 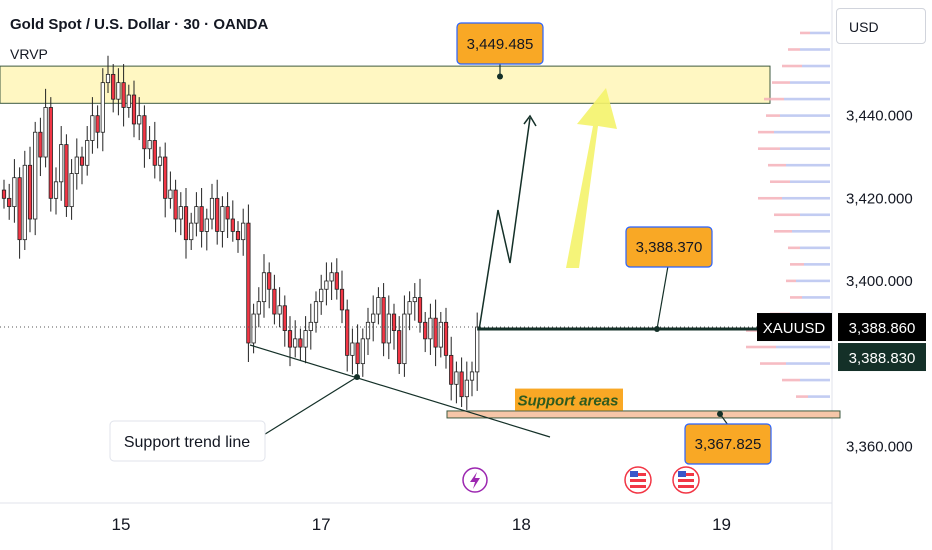 What do you see at coordinates (662, 297) in the screenshot?
I see `current-callout-leader` at bounding box center [662, 297].